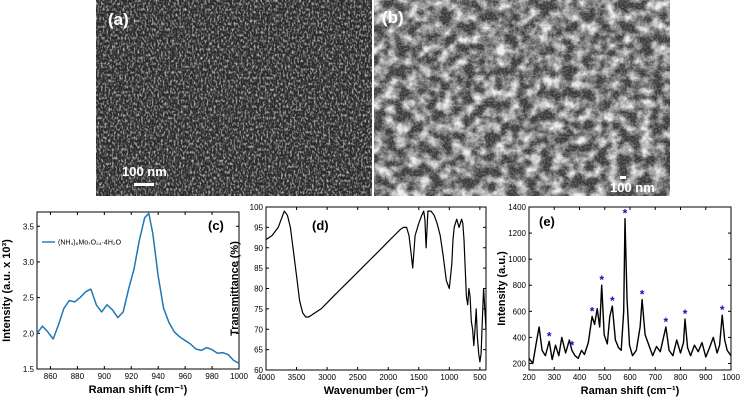 Image resolution: width=742 pixels, height=406 pixels. What do you see at coordinates (239, 376) in the screenshot?
I see `chart-c-xtick-label: 1000` at bounding box center [239, 376].